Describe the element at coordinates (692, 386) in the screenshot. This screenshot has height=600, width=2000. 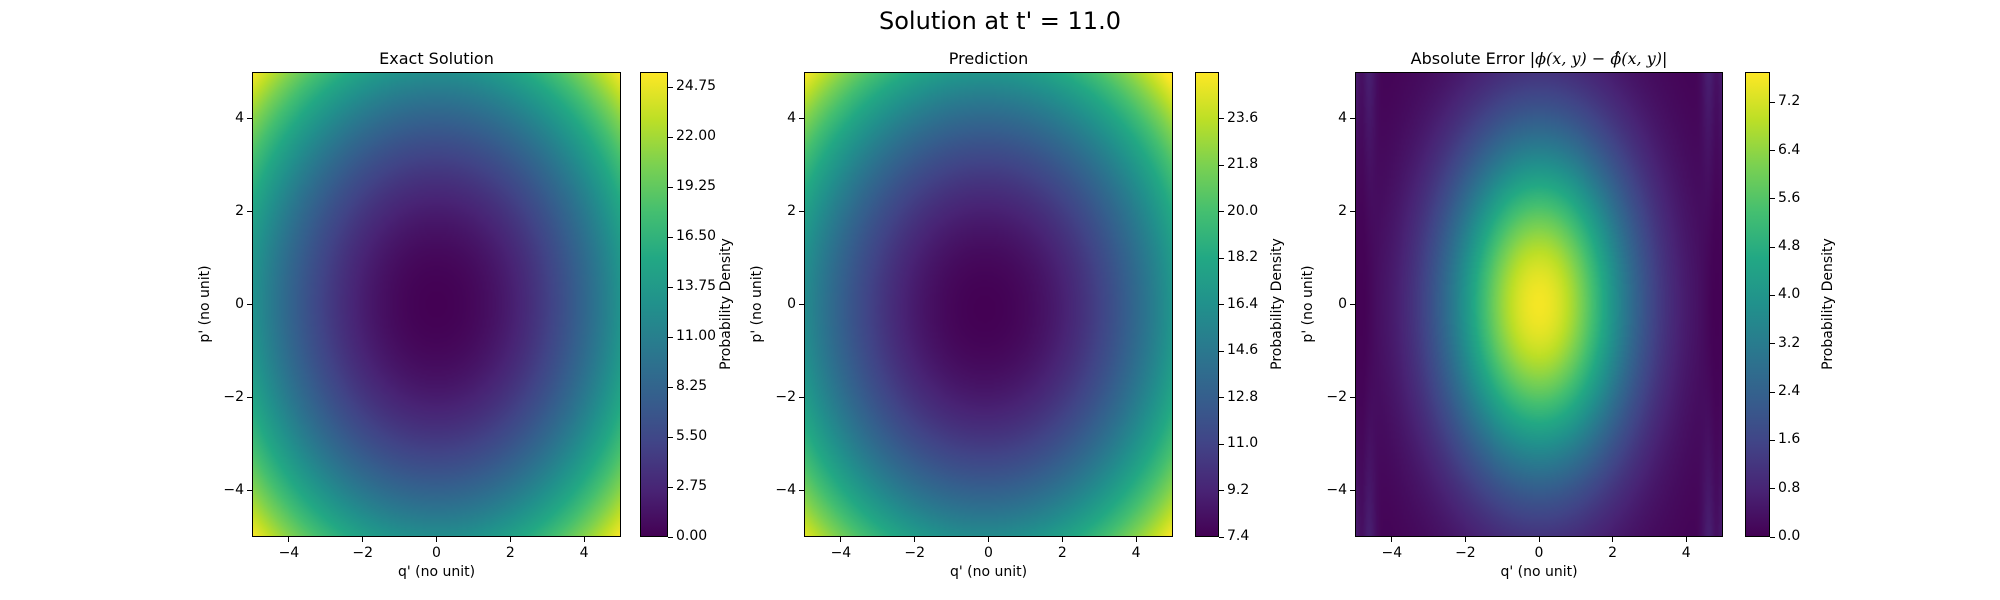
I see `colorbar-tick-label: 8.25` at that location.